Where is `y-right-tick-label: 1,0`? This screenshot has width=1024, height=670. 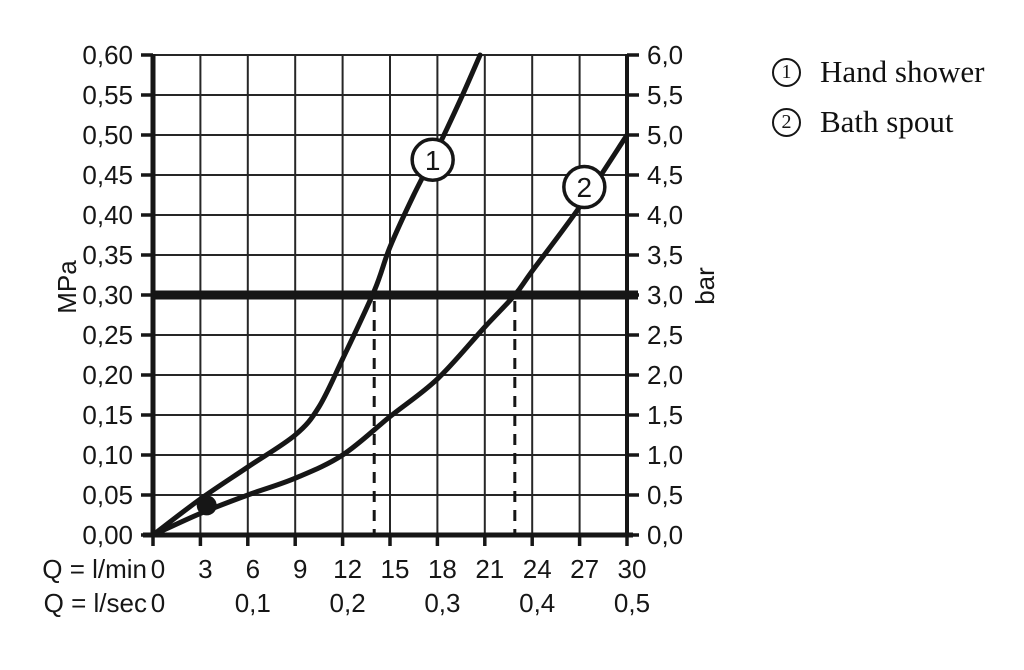 y-right-tick-label: 1,0 is located at coordinates (665, 455).